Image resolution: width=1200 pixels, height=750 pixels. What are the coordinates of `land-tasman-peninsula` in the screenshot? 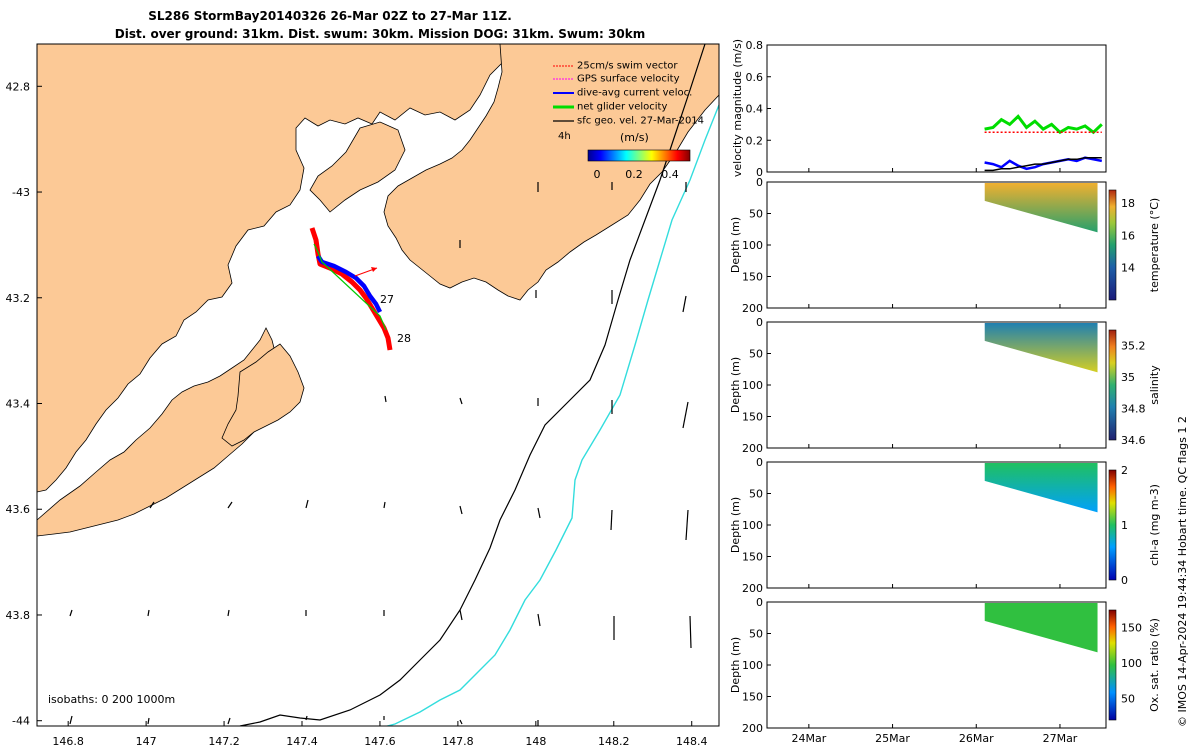 It's located at (263, 395).